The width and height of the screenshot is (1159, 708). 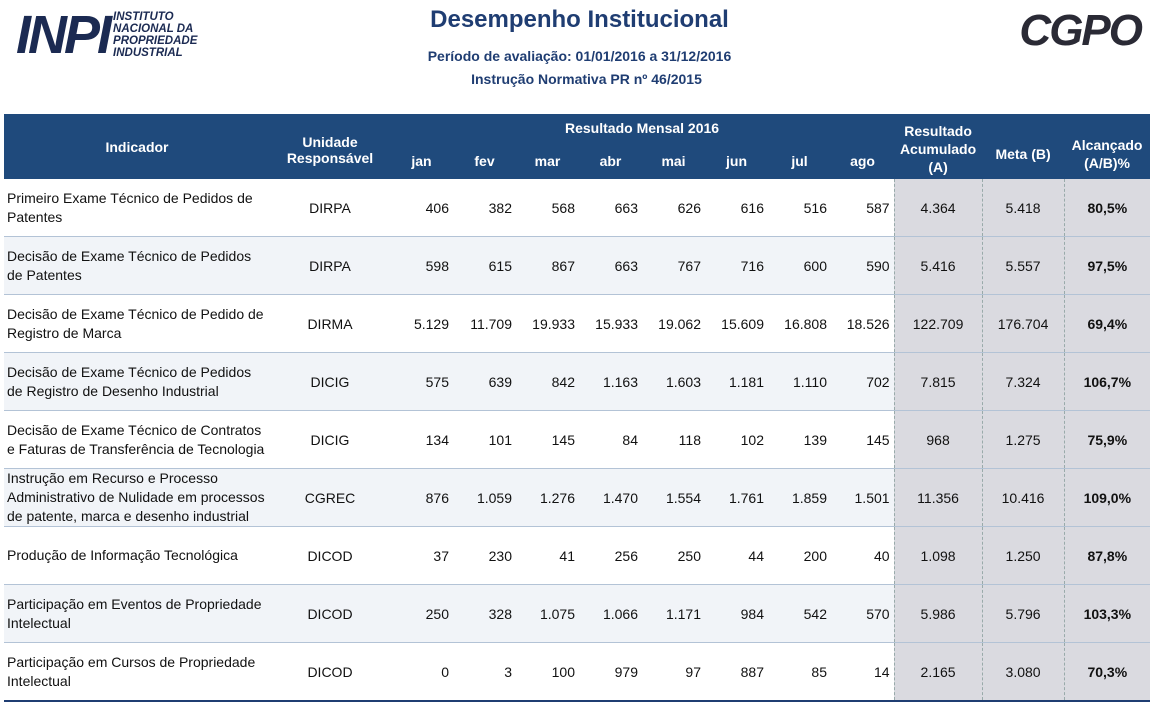 I want to click on month-value-cell: 15.609, so click(x=736, y=324).